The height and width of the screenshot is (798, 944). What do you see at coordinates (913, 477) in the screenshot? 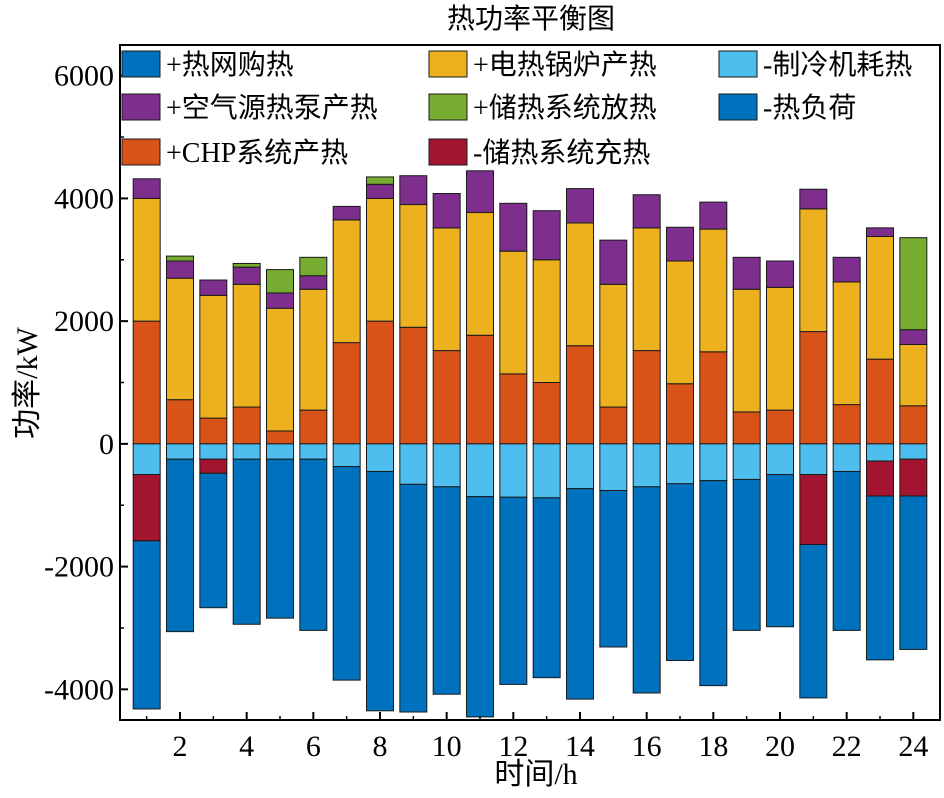
I see `bar-segment-t24-s6` at bounding box center [913, 477].